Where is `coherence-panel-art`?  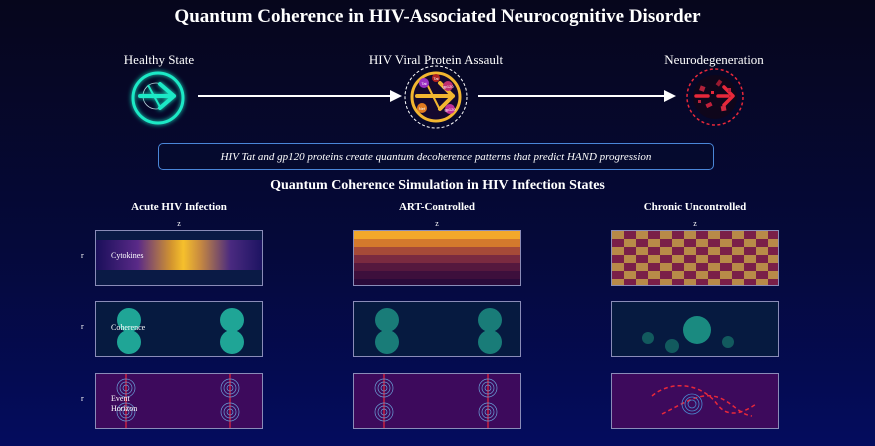
coherence-panel-art is located at coordinates (437, 329).